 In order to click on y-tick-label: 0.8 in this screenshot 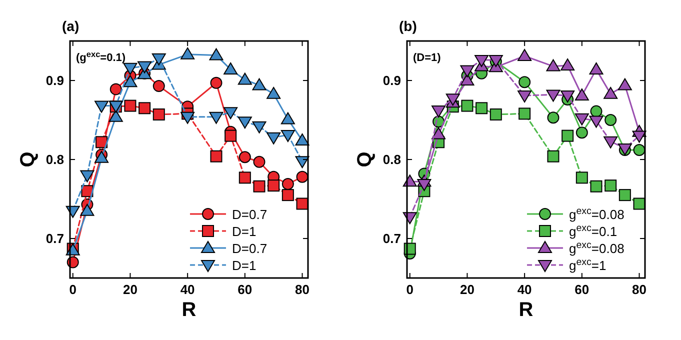, I will do `click(391, 159)`.